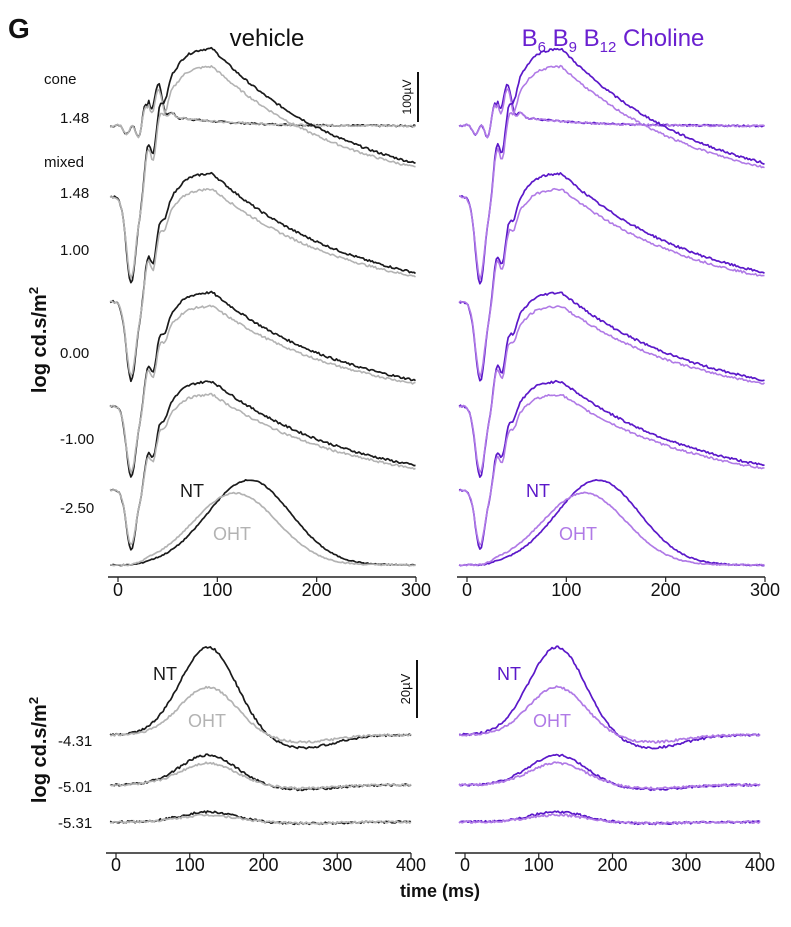 The height and width of the screenshot is (927, 791). What do you see at coordinates (77, 508) in the screenshot?
I see `row-label-intensity: -2.50` at bounding box center [77, 508].